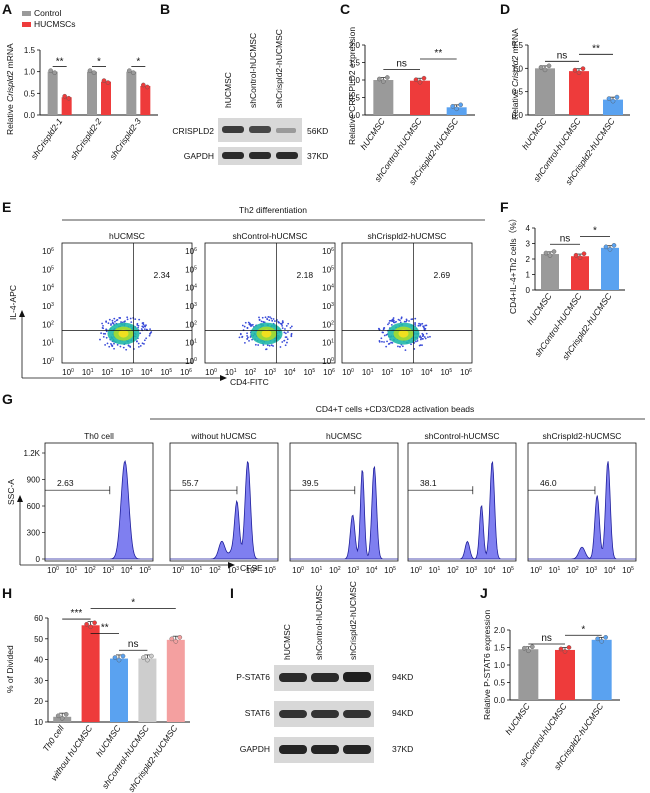 Image resolution: width=650 pixels, height=793 pixels. I want to click on y-tick-label: 10¹, so click(191, 343).